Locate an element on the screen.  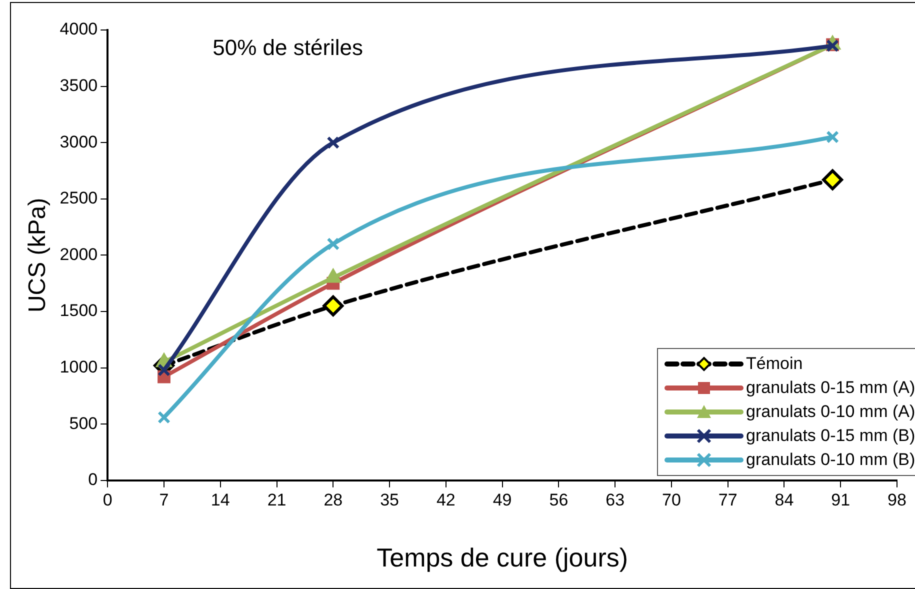
legend-label: granulats 0-15 mm (A) is located at coordinates (830, 388).